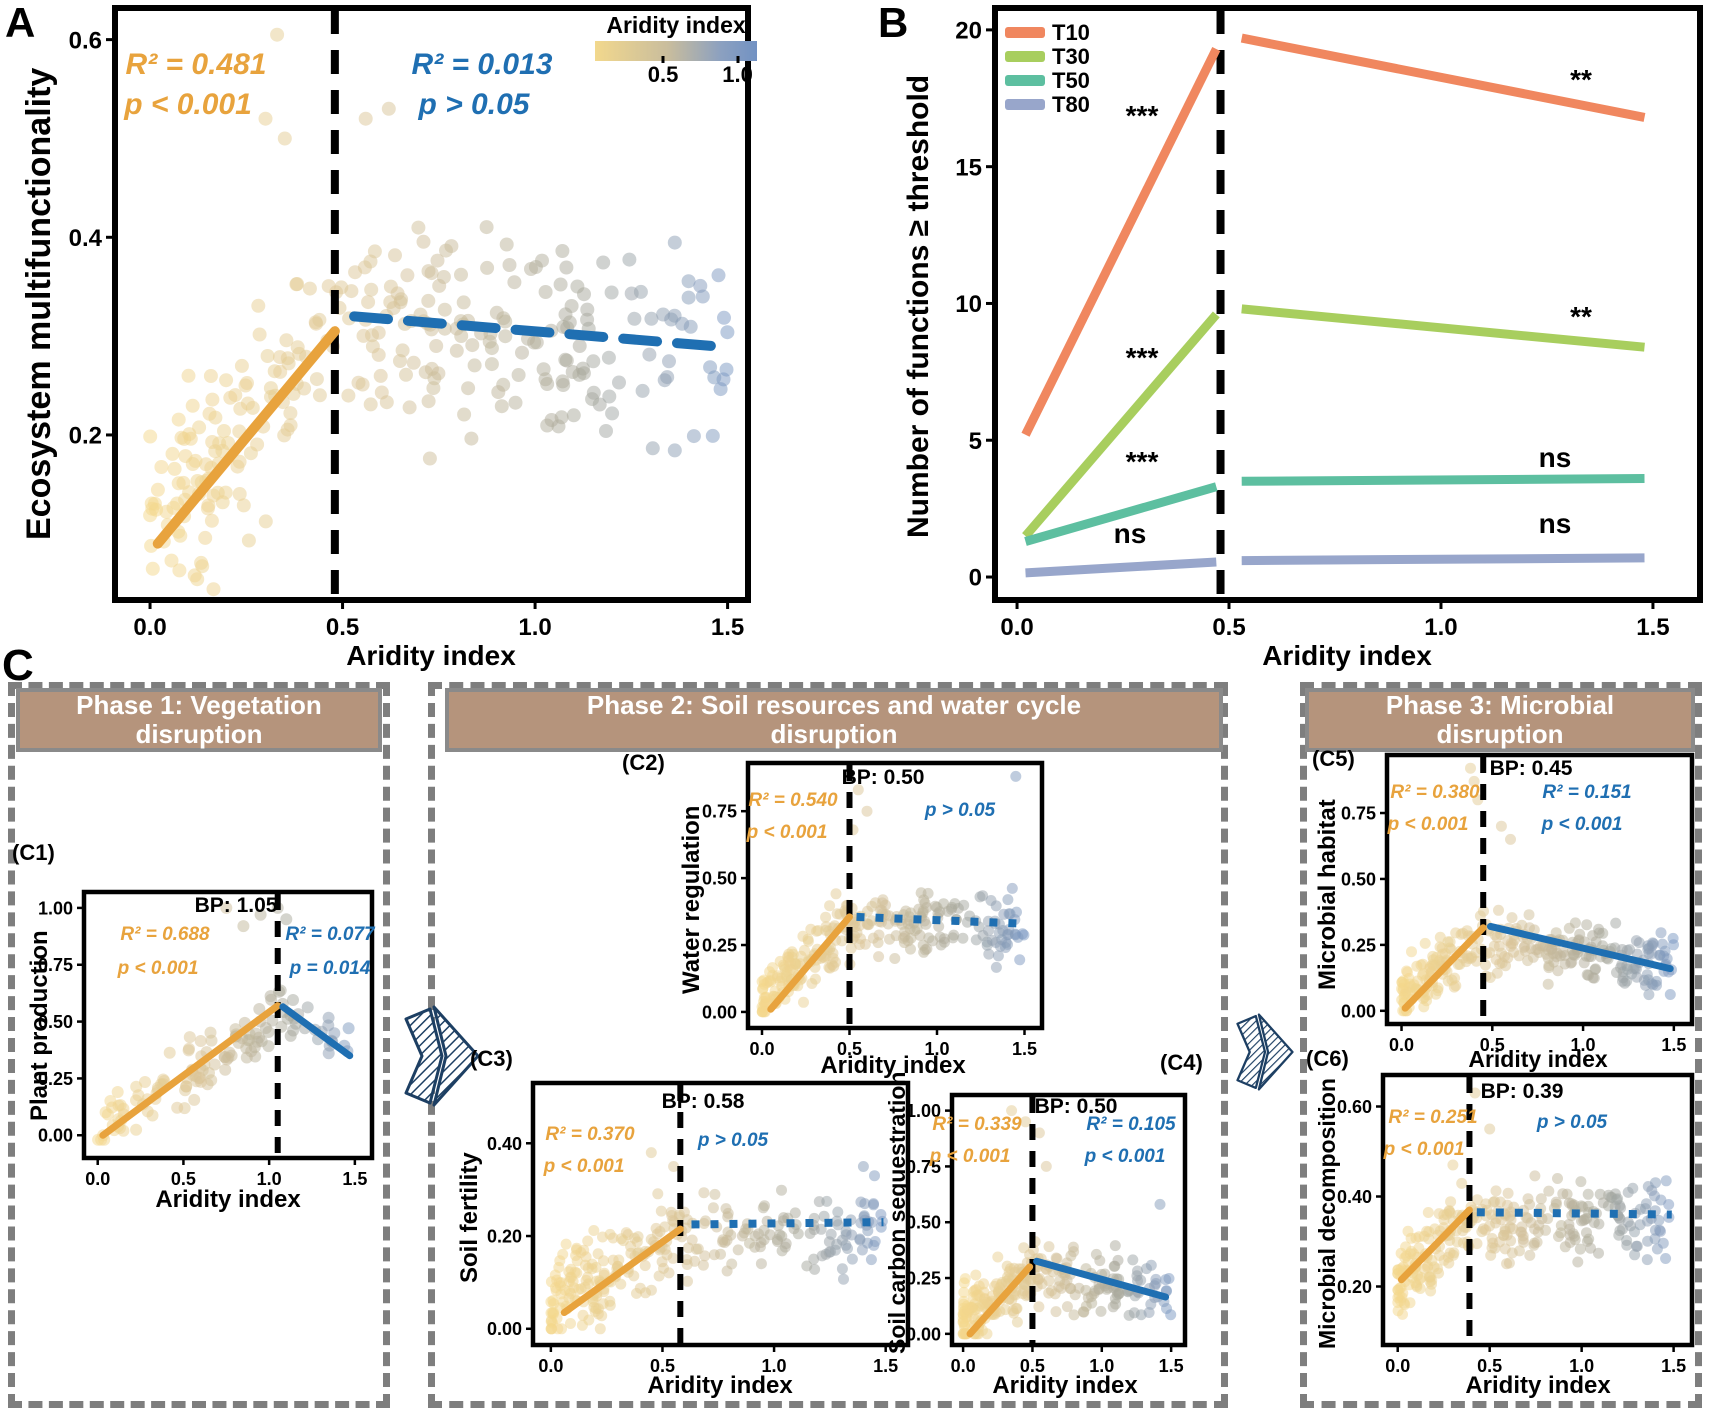  What do you see at coordinates (482, 64) in the screenshot?
I see `panel-a-stats-right-r2: R² = 0.013` at bounding box center [482, 64].